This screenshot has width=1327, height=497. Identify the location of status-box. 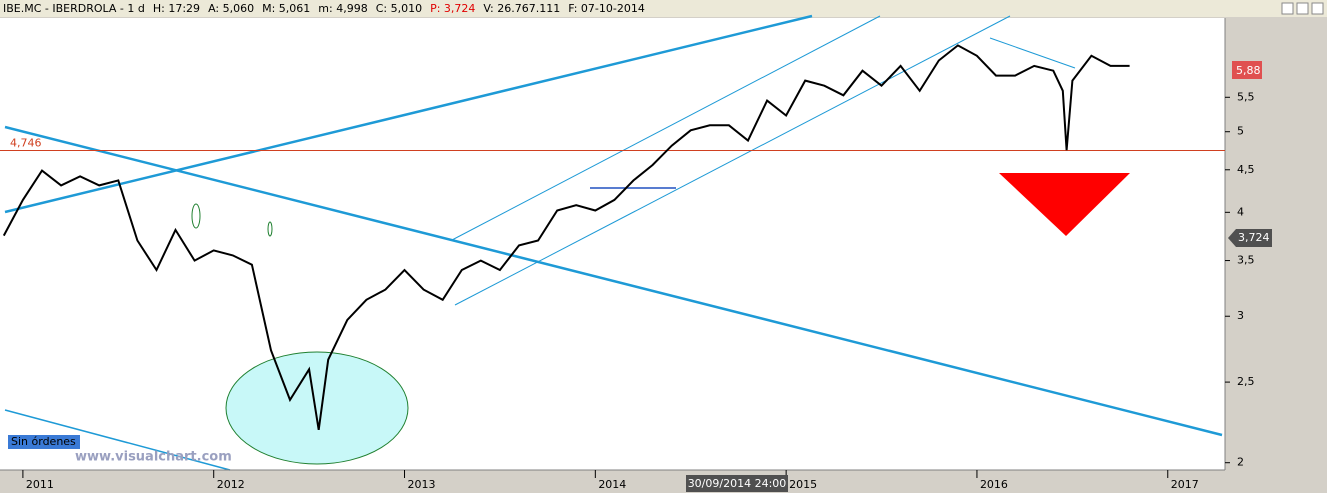
(44, 442).